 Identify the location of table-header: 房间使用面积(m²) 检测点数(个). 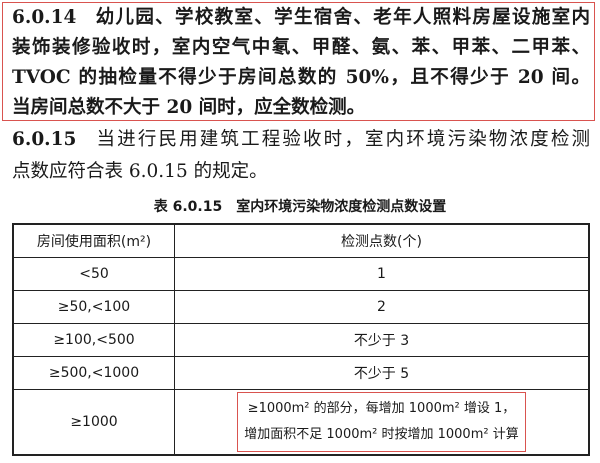
(301, 240).